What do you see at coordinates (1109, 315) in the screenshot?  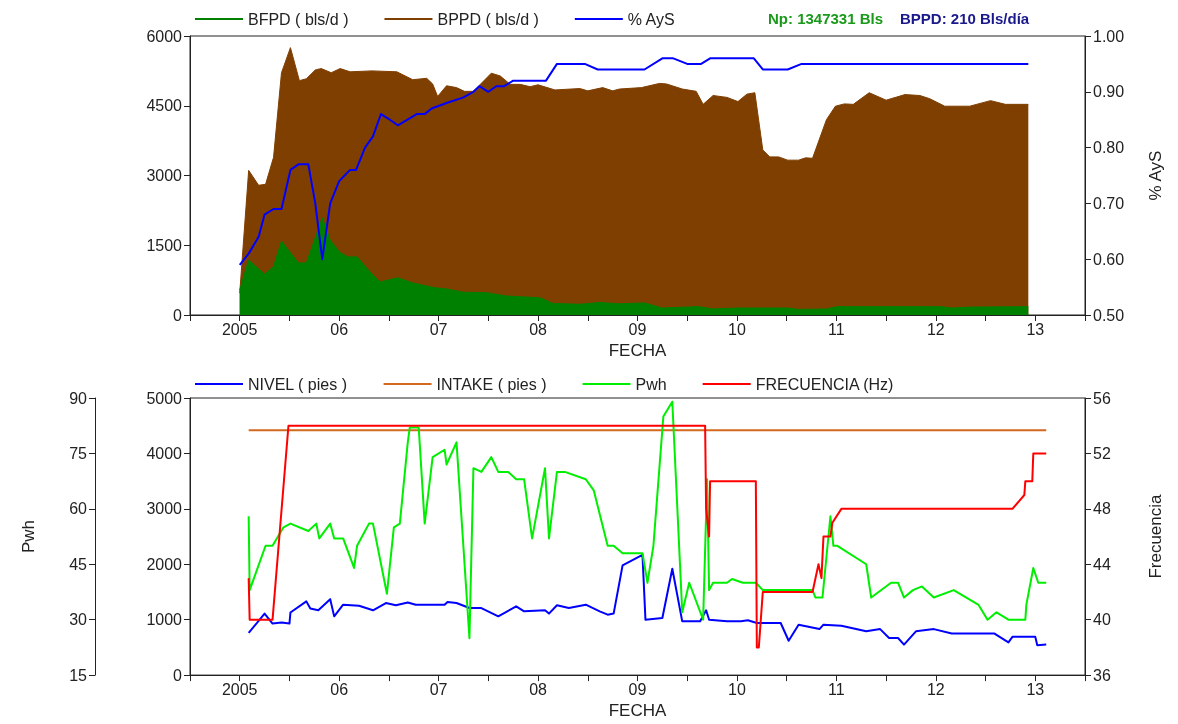 I see `y2-tick-label: 0.50` at bounding box center [1109, 315].